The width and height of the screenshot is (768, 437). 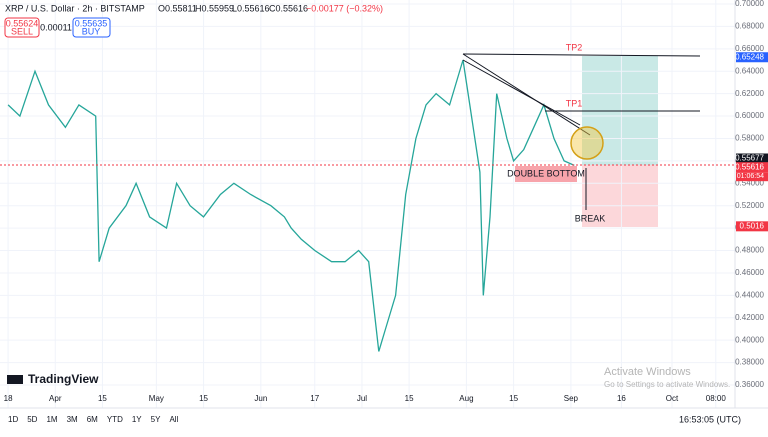 What do you see at coordinates (749, 70) in the screenshot?
I see `y-tick-label: 0.64000` at bounding box center [749, 70].